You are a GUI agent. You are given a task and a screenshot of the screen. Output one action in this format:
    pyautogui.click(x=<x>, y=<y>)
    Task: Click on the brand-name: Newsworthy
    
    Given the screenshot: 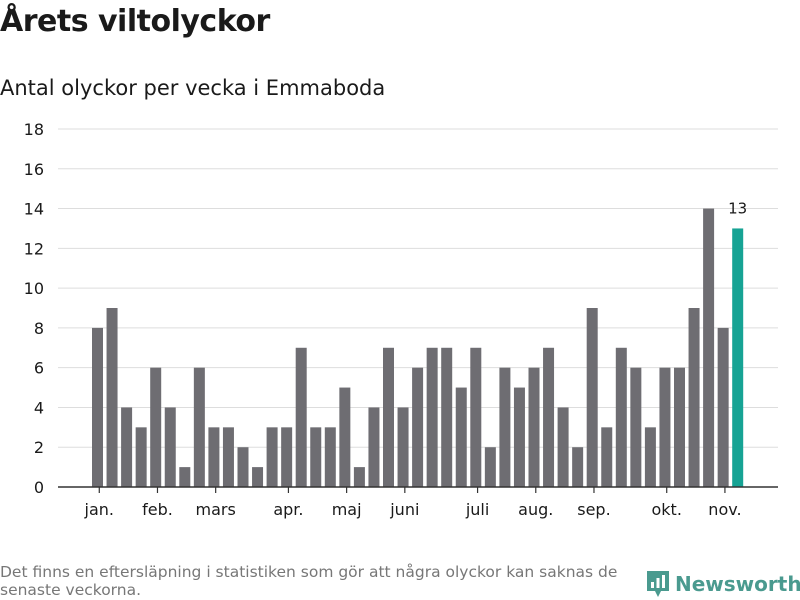 What is the action you would take?
    pyautogui.click(x=737, y=584)
    